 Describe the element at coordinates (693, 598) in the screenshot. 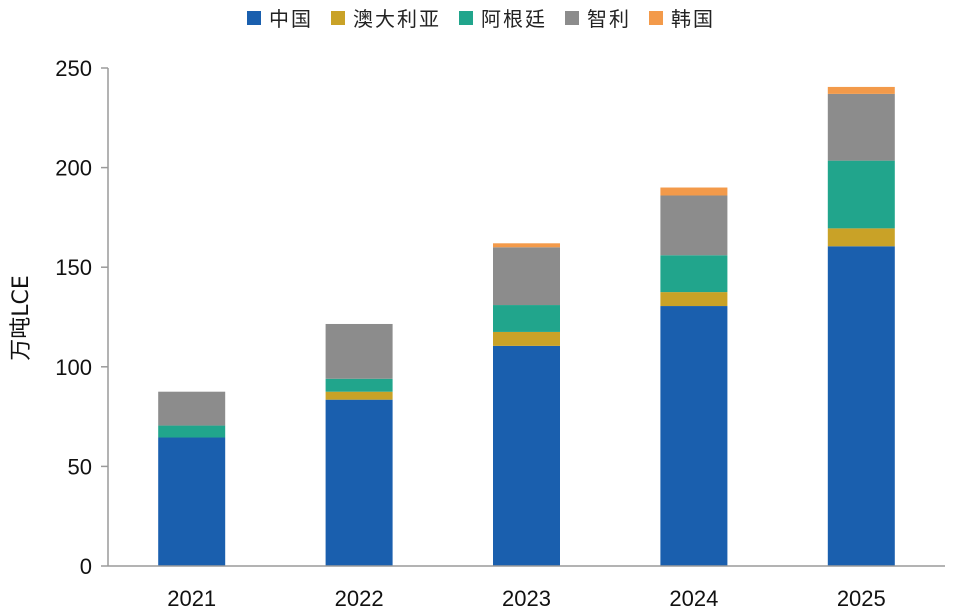

I see `x-tick-label: 2024` at that location.